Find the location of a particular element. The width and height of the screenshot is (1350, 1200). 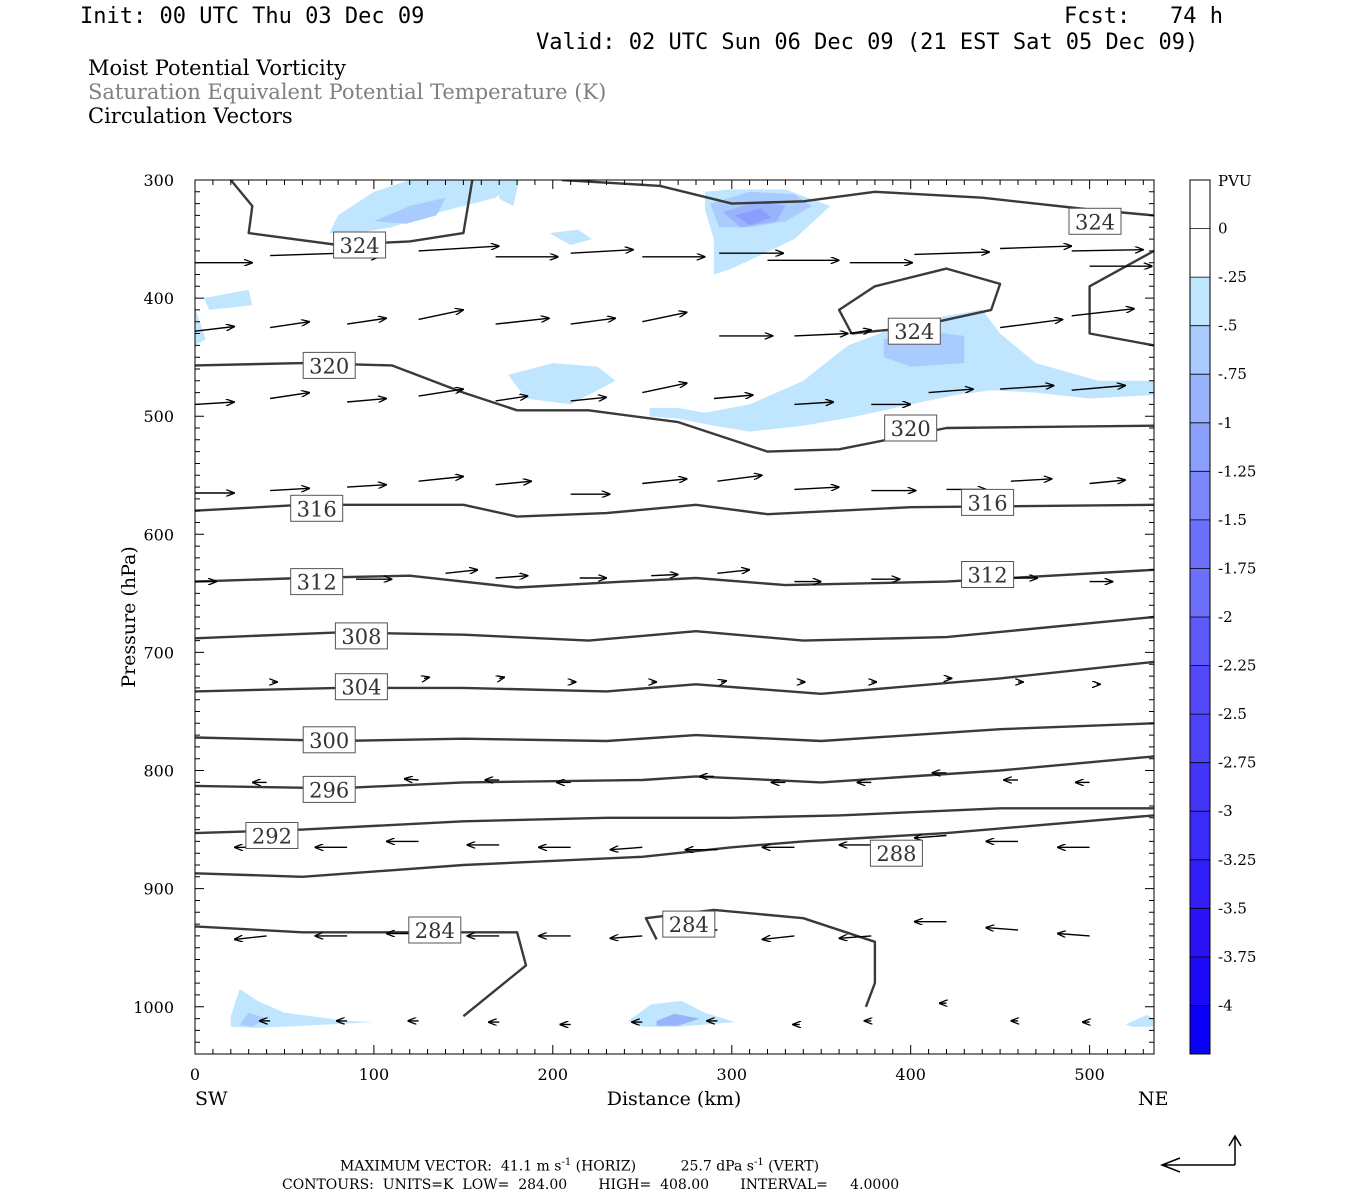

max-horiz-value: 41.1 is located at coordinates (516, 1166).